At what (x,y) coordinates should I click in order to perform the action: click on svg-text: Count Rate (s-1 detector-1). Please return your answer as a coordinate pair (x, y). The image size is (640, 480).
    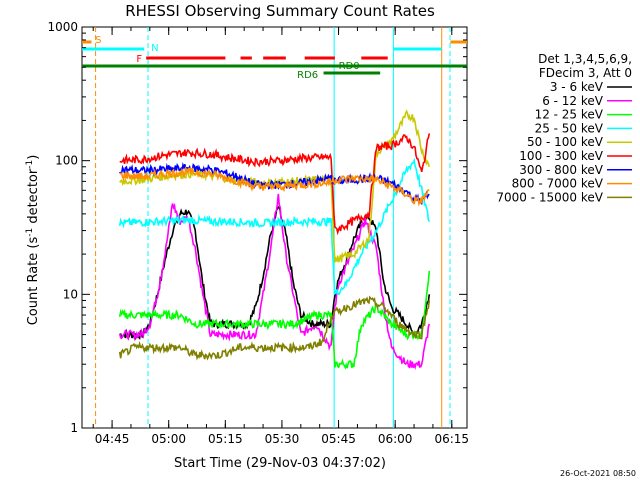
    Looking at the image, I should click on (33, 240).